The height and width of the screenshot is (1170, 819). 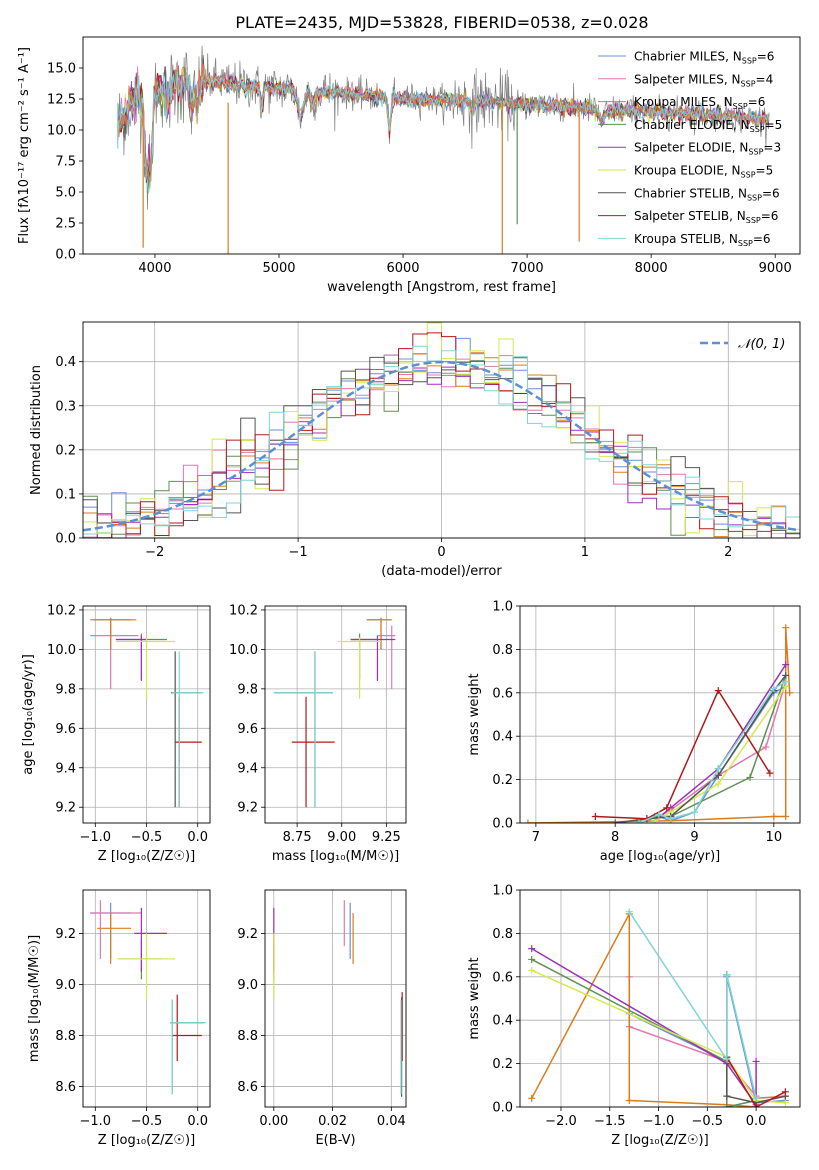 What do you see at coordinates (334, 712) in the screenshot?
I see `age_vs_mass-plot-area` at bounding box center [334, 712].